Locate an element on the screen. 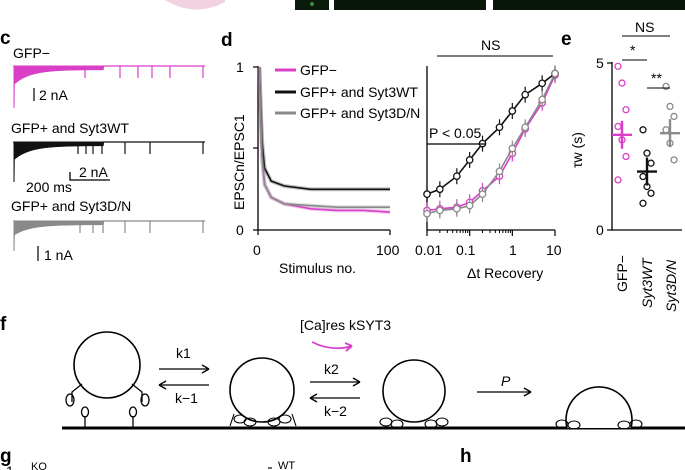 This screenshot has width=685, height=470. snare-complex-fused is located at coordinates (599, 424).